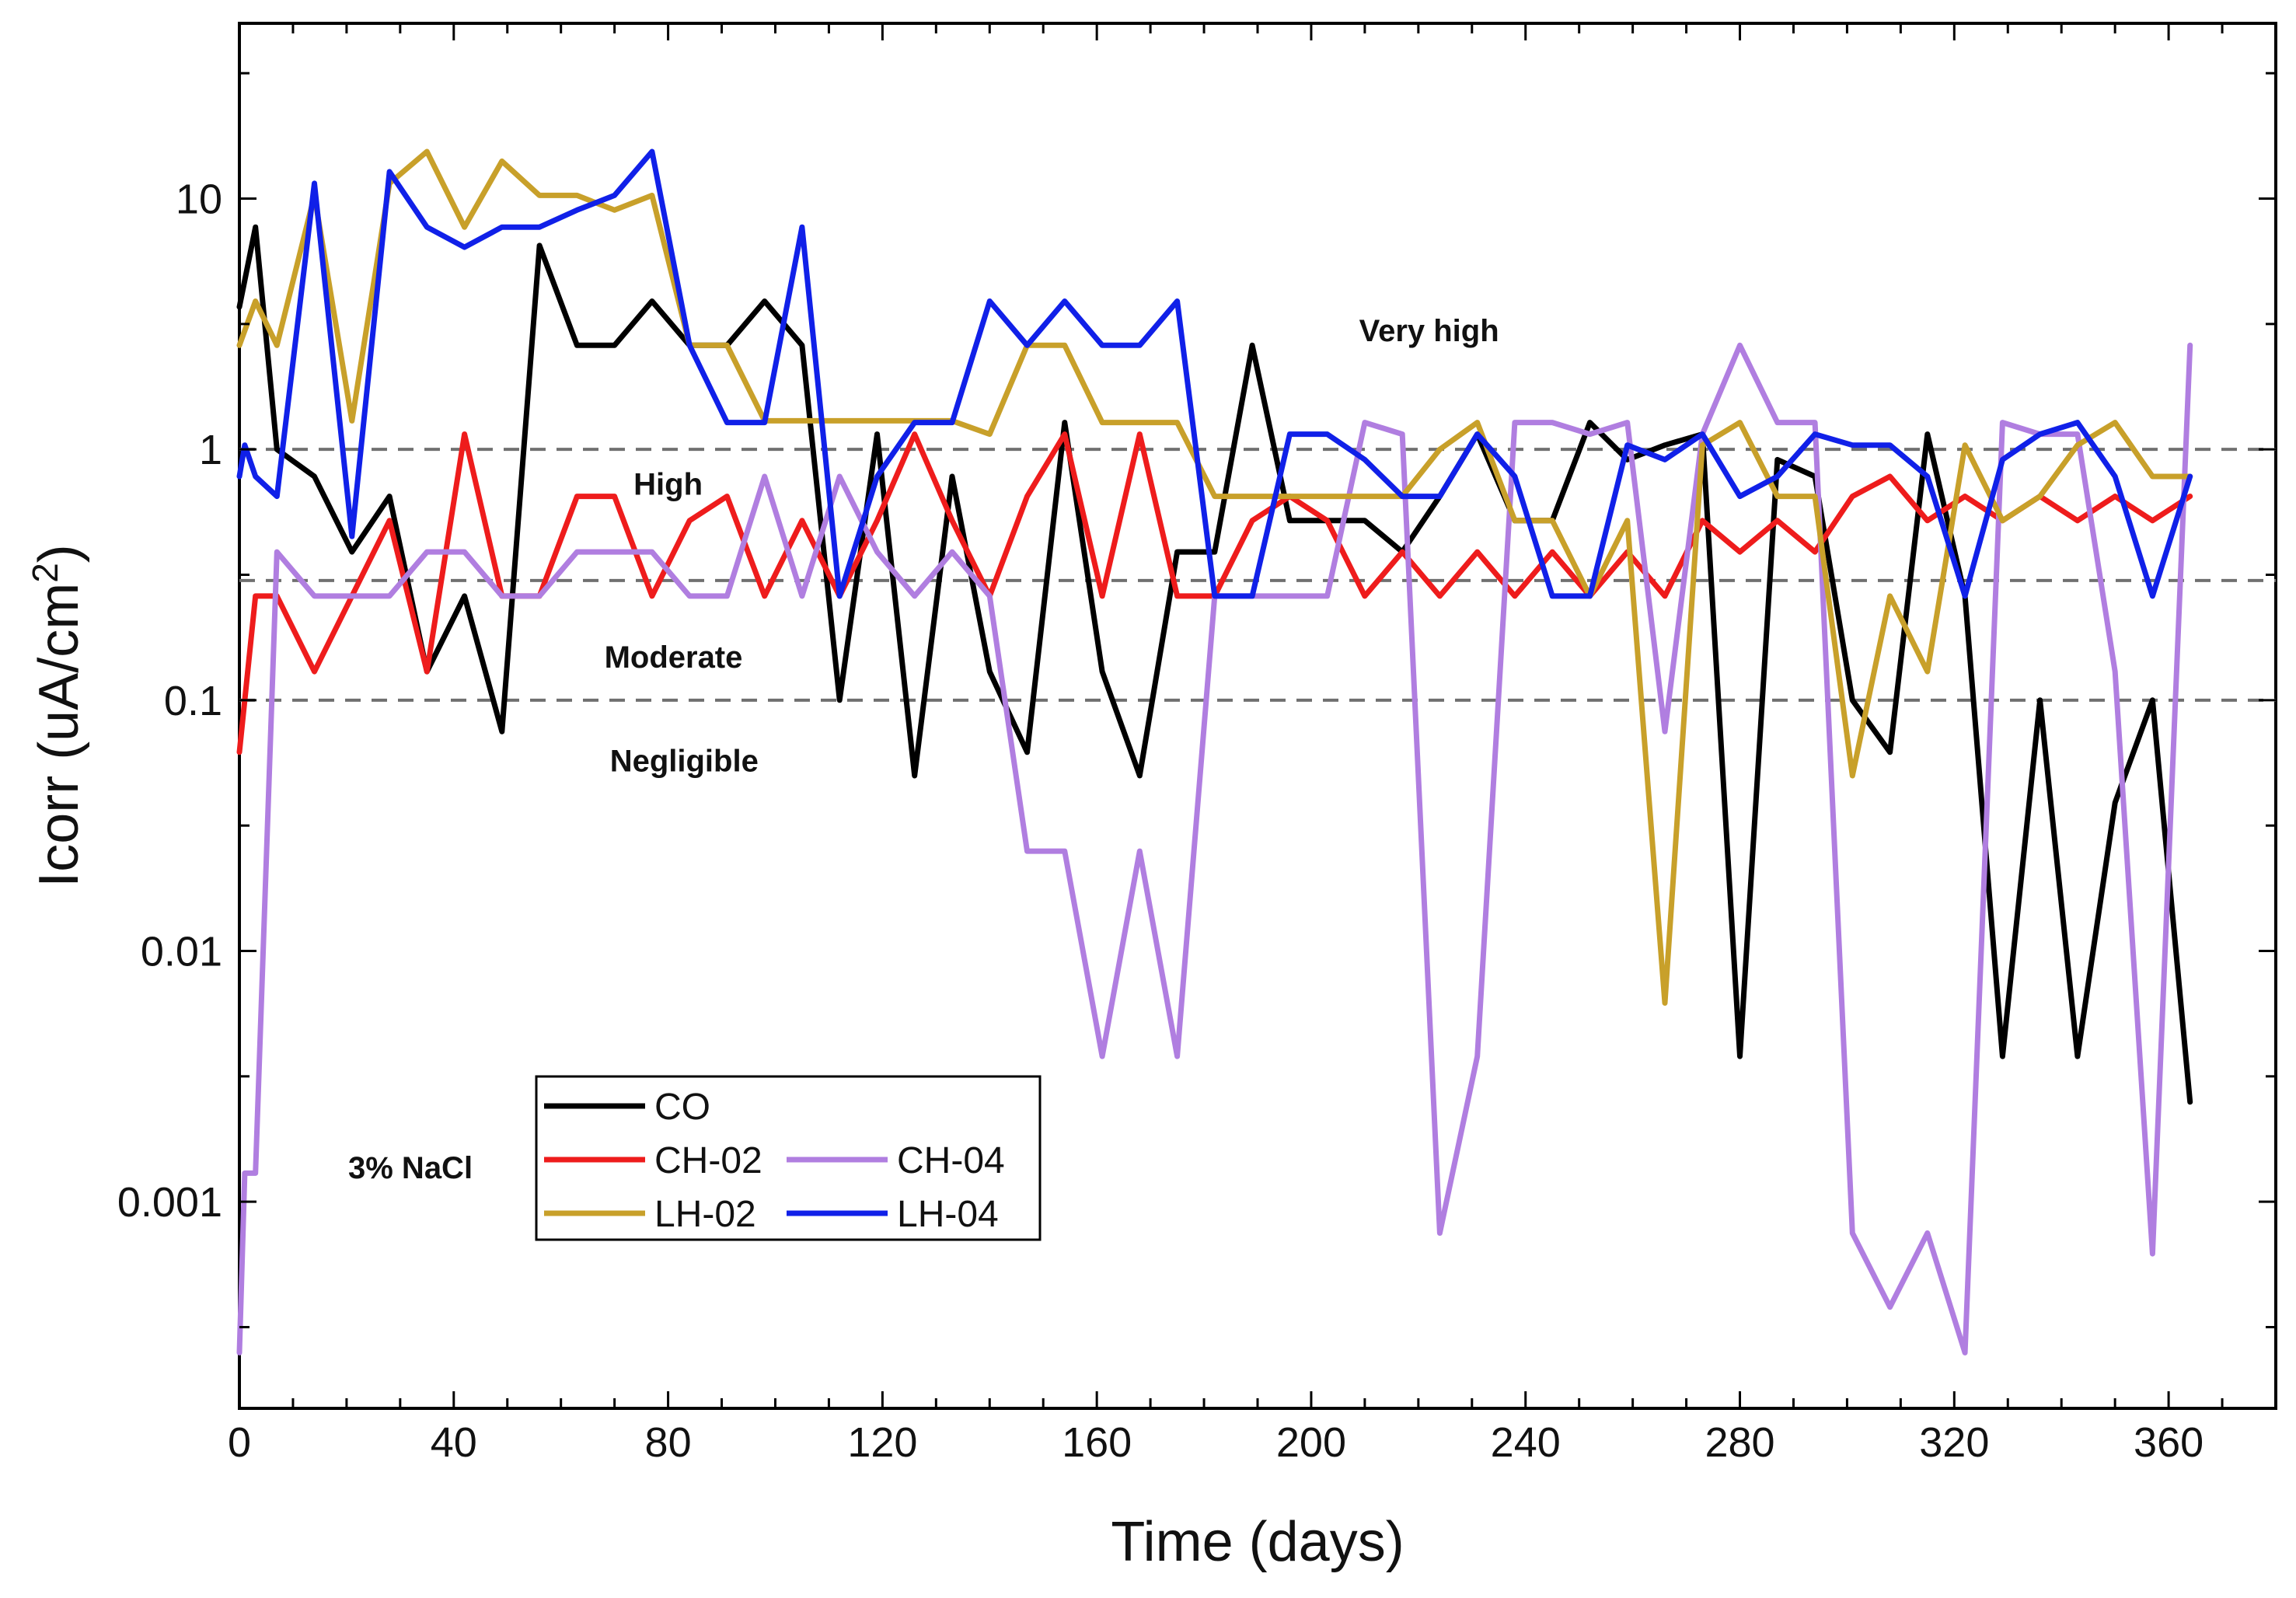 The height and width of the screenshot is (1598, 2296). Describe the element at coordinates (170, 1202) in the screenshot. I see `y-tick-label: 0.001` at that location.